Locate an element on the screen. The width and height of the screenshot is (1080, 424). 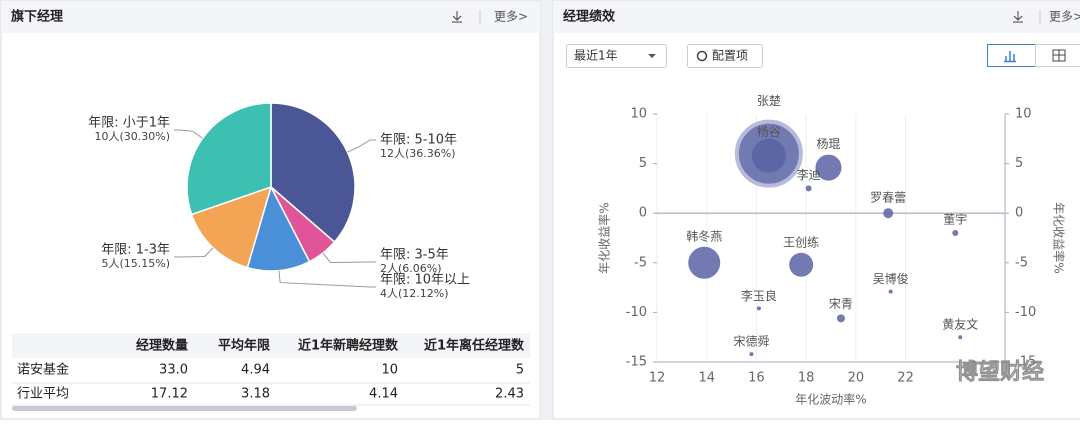
table-cell: 行业平均 is located at coordinates (43, 394).